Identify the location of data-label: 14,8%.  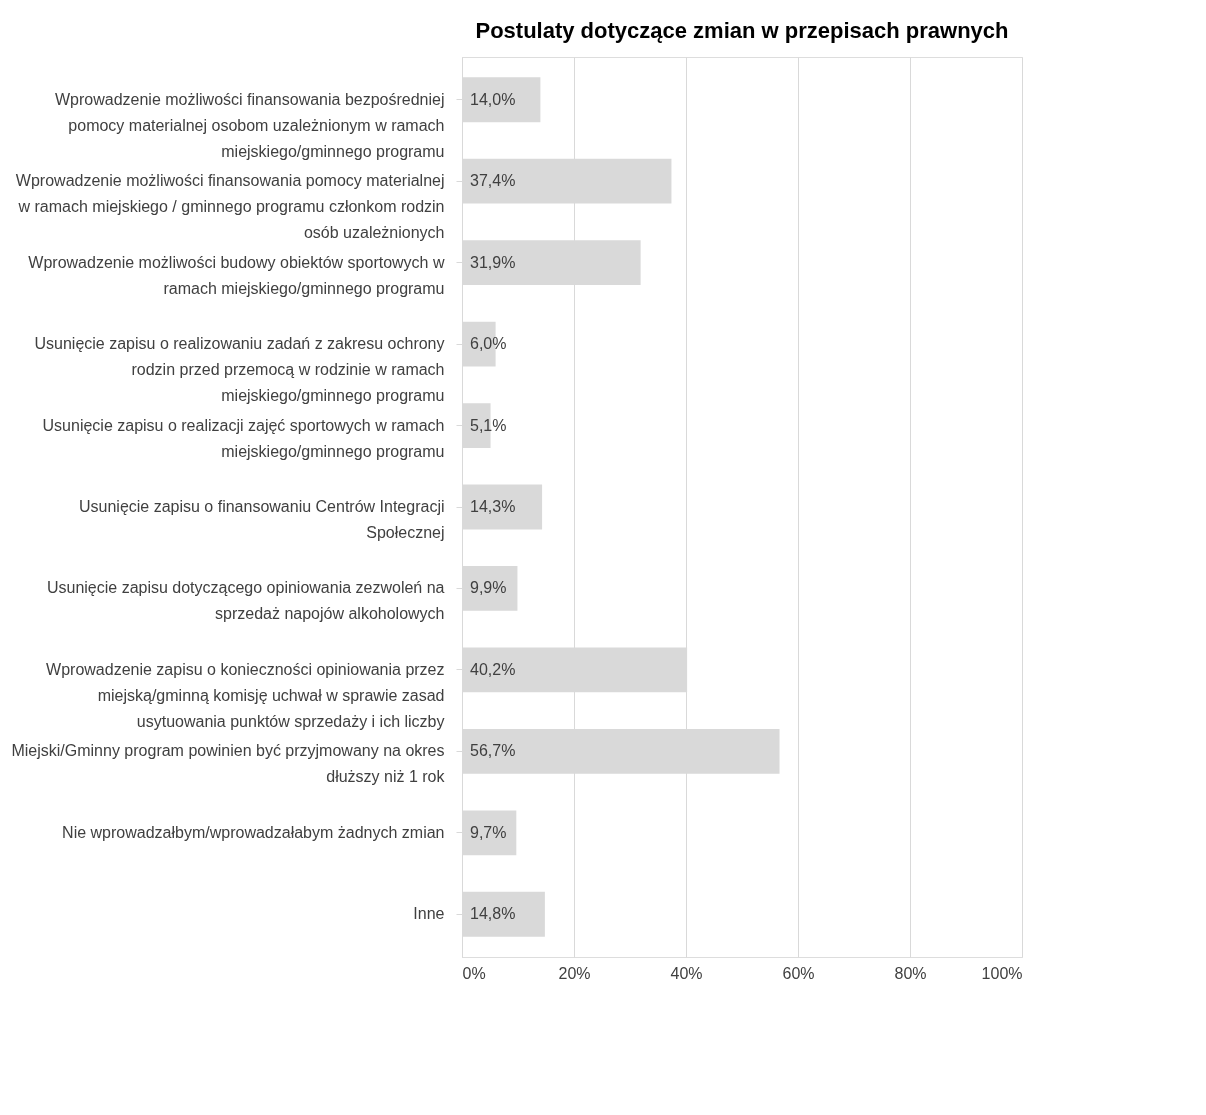
(493, 914).